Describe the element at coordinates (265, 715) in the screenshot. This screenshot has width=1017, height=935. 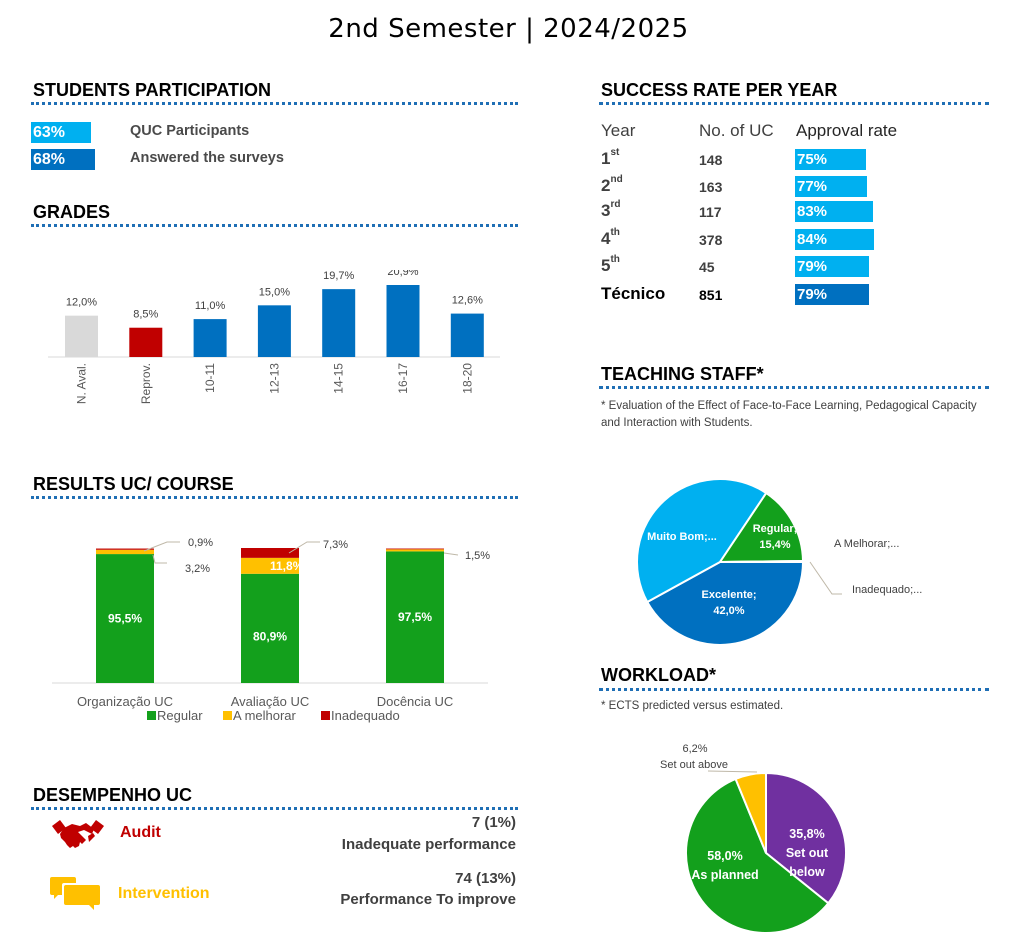
I see `legend-label: A melhorar` at that location.